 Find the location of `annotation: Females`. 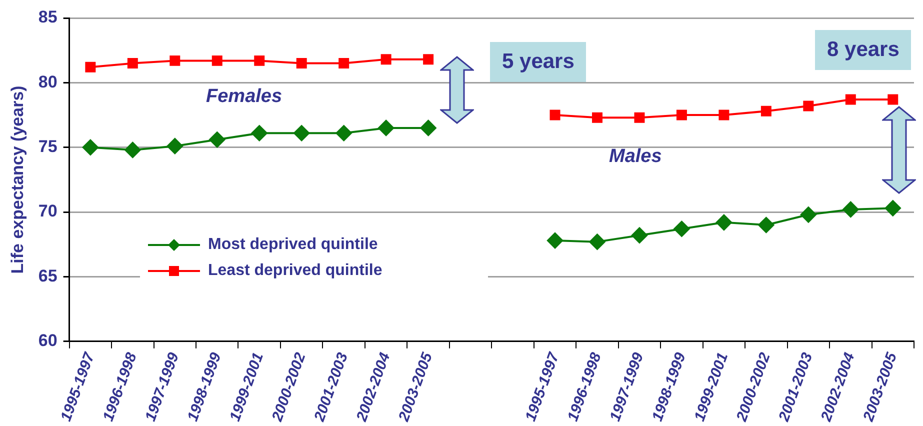

annotation: Females is located at coordinates (244, 97).